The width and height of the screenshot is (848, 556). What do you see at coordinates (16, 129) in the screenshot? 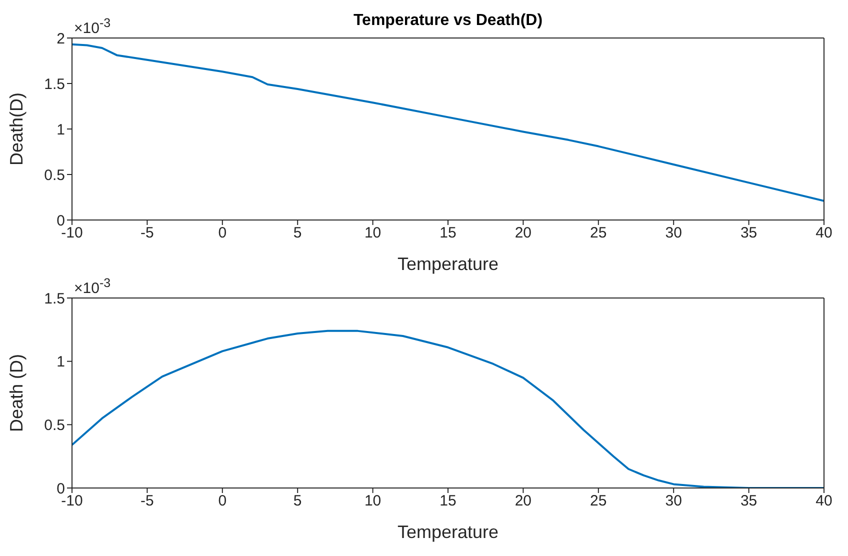
I see `y-axis-title: Death(D)` at bounding box center [16, 129].